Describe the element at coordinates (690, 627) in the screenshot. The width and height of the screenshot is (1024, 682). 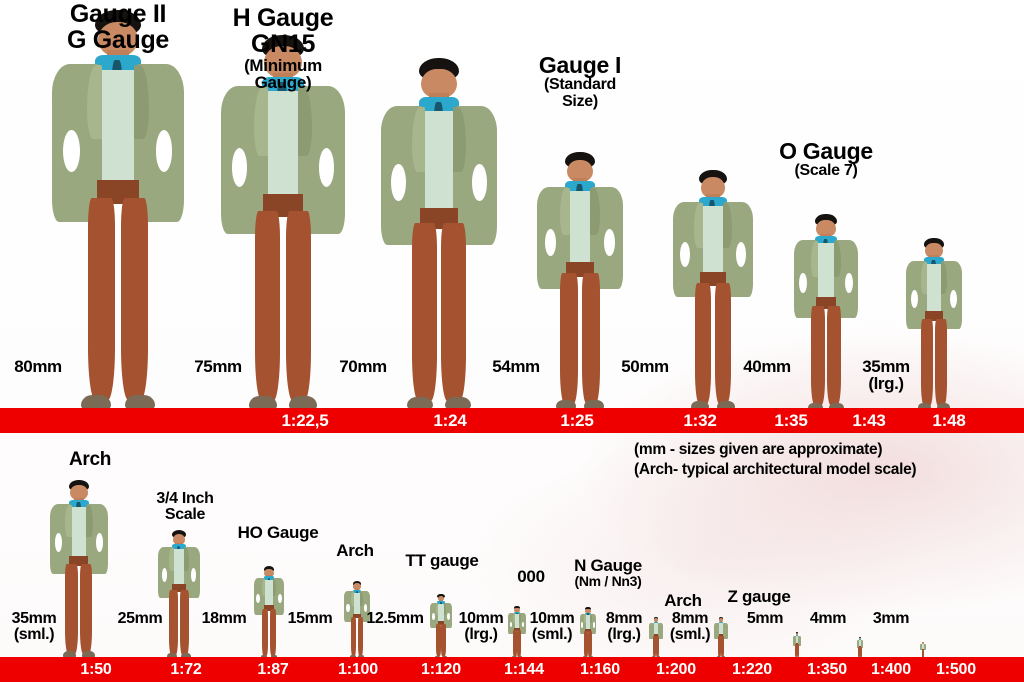
I see `mm-label-small-scales-row-8: 8mm (sml.)` at that location.